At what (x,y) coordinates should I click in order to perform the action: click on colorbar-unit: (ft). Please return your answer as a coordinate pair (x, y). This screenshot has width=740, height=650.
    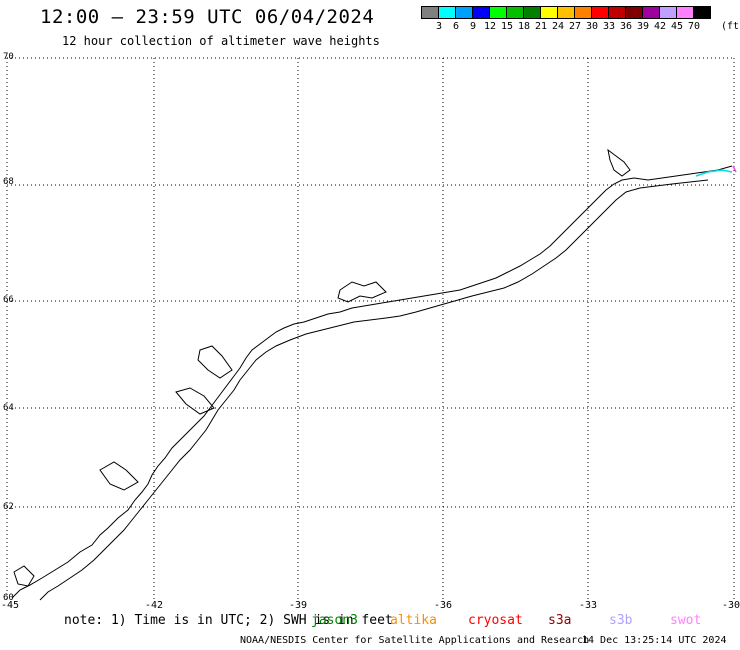
    Looking at the image, I should click on (730, 26).